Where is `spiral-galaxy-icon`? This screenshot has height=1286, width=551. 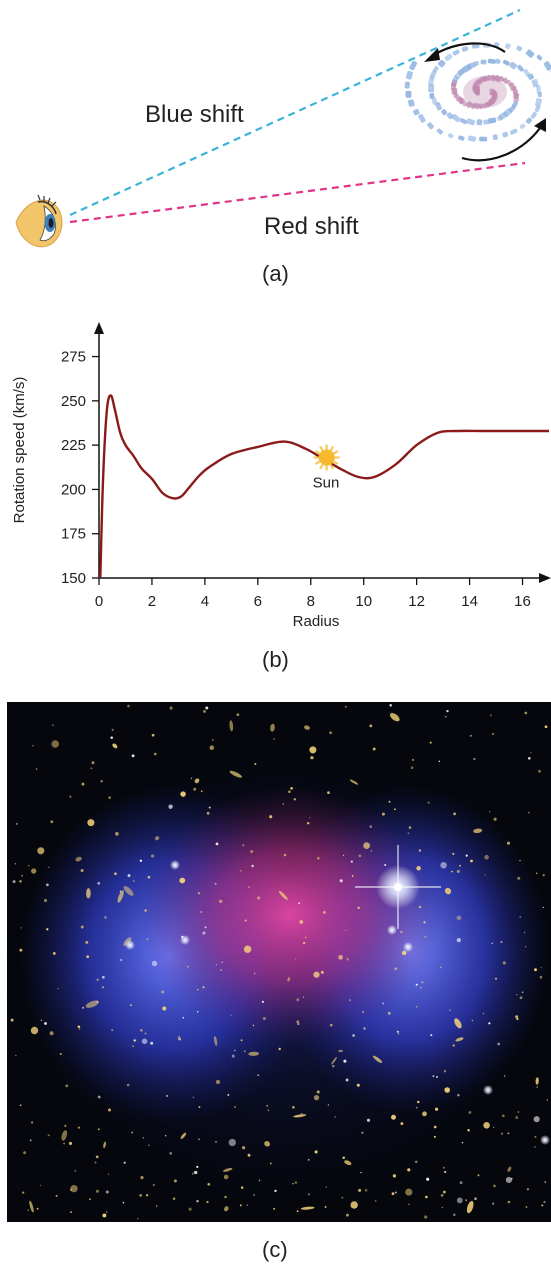 spiral-galaxy-icon is located at coordinates (477, 92).